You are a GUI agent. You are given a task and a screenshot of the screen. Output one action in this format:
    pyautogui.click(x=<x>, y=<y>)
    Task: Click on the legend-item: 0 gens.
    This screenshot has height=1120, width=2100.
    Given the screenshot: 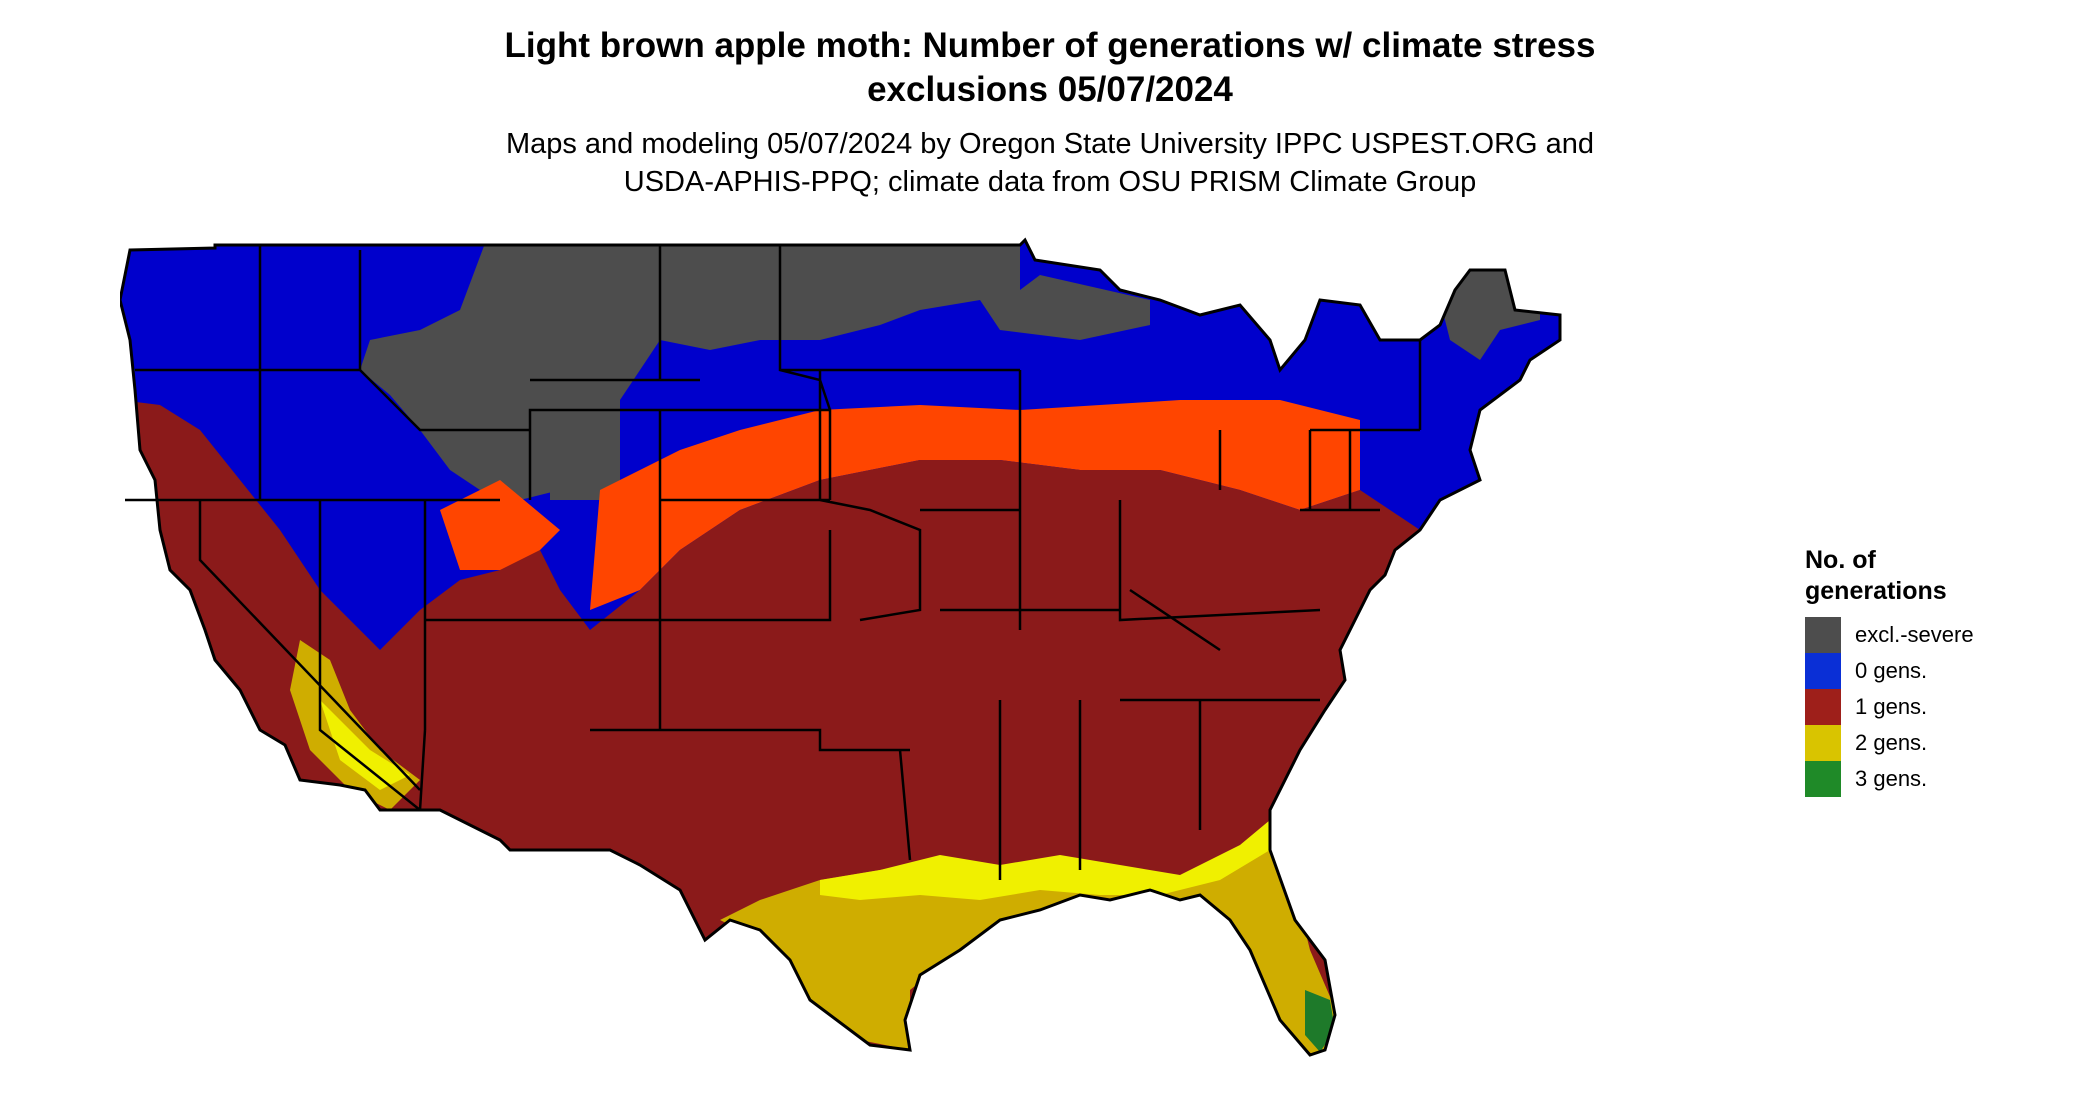 What is the action you would take?
    pyautogui.click(x=1935, y=671)
    